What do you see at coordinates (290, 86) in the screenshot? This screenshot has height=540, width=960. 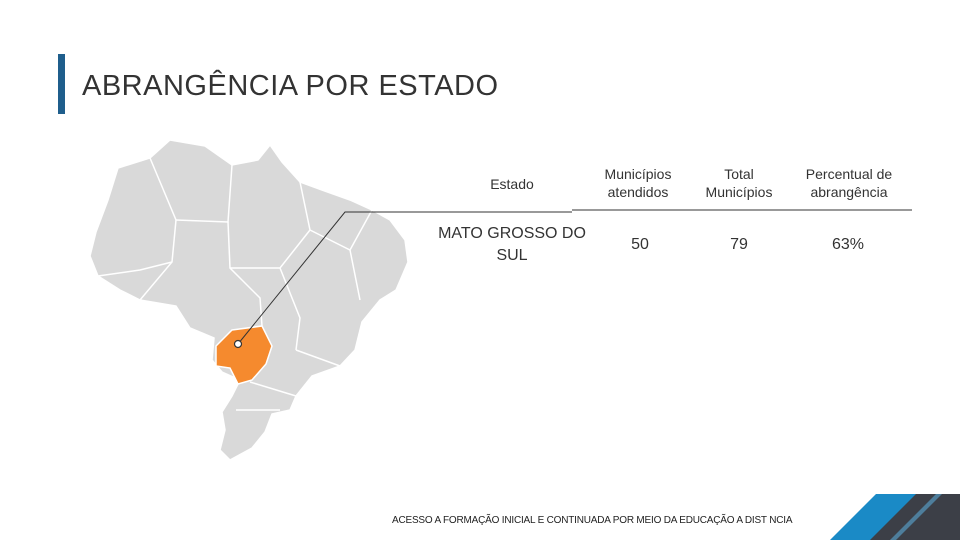 I see `page-title: ABRANGÊNCIA POR ESTADO` at bounding box center [290, 86].